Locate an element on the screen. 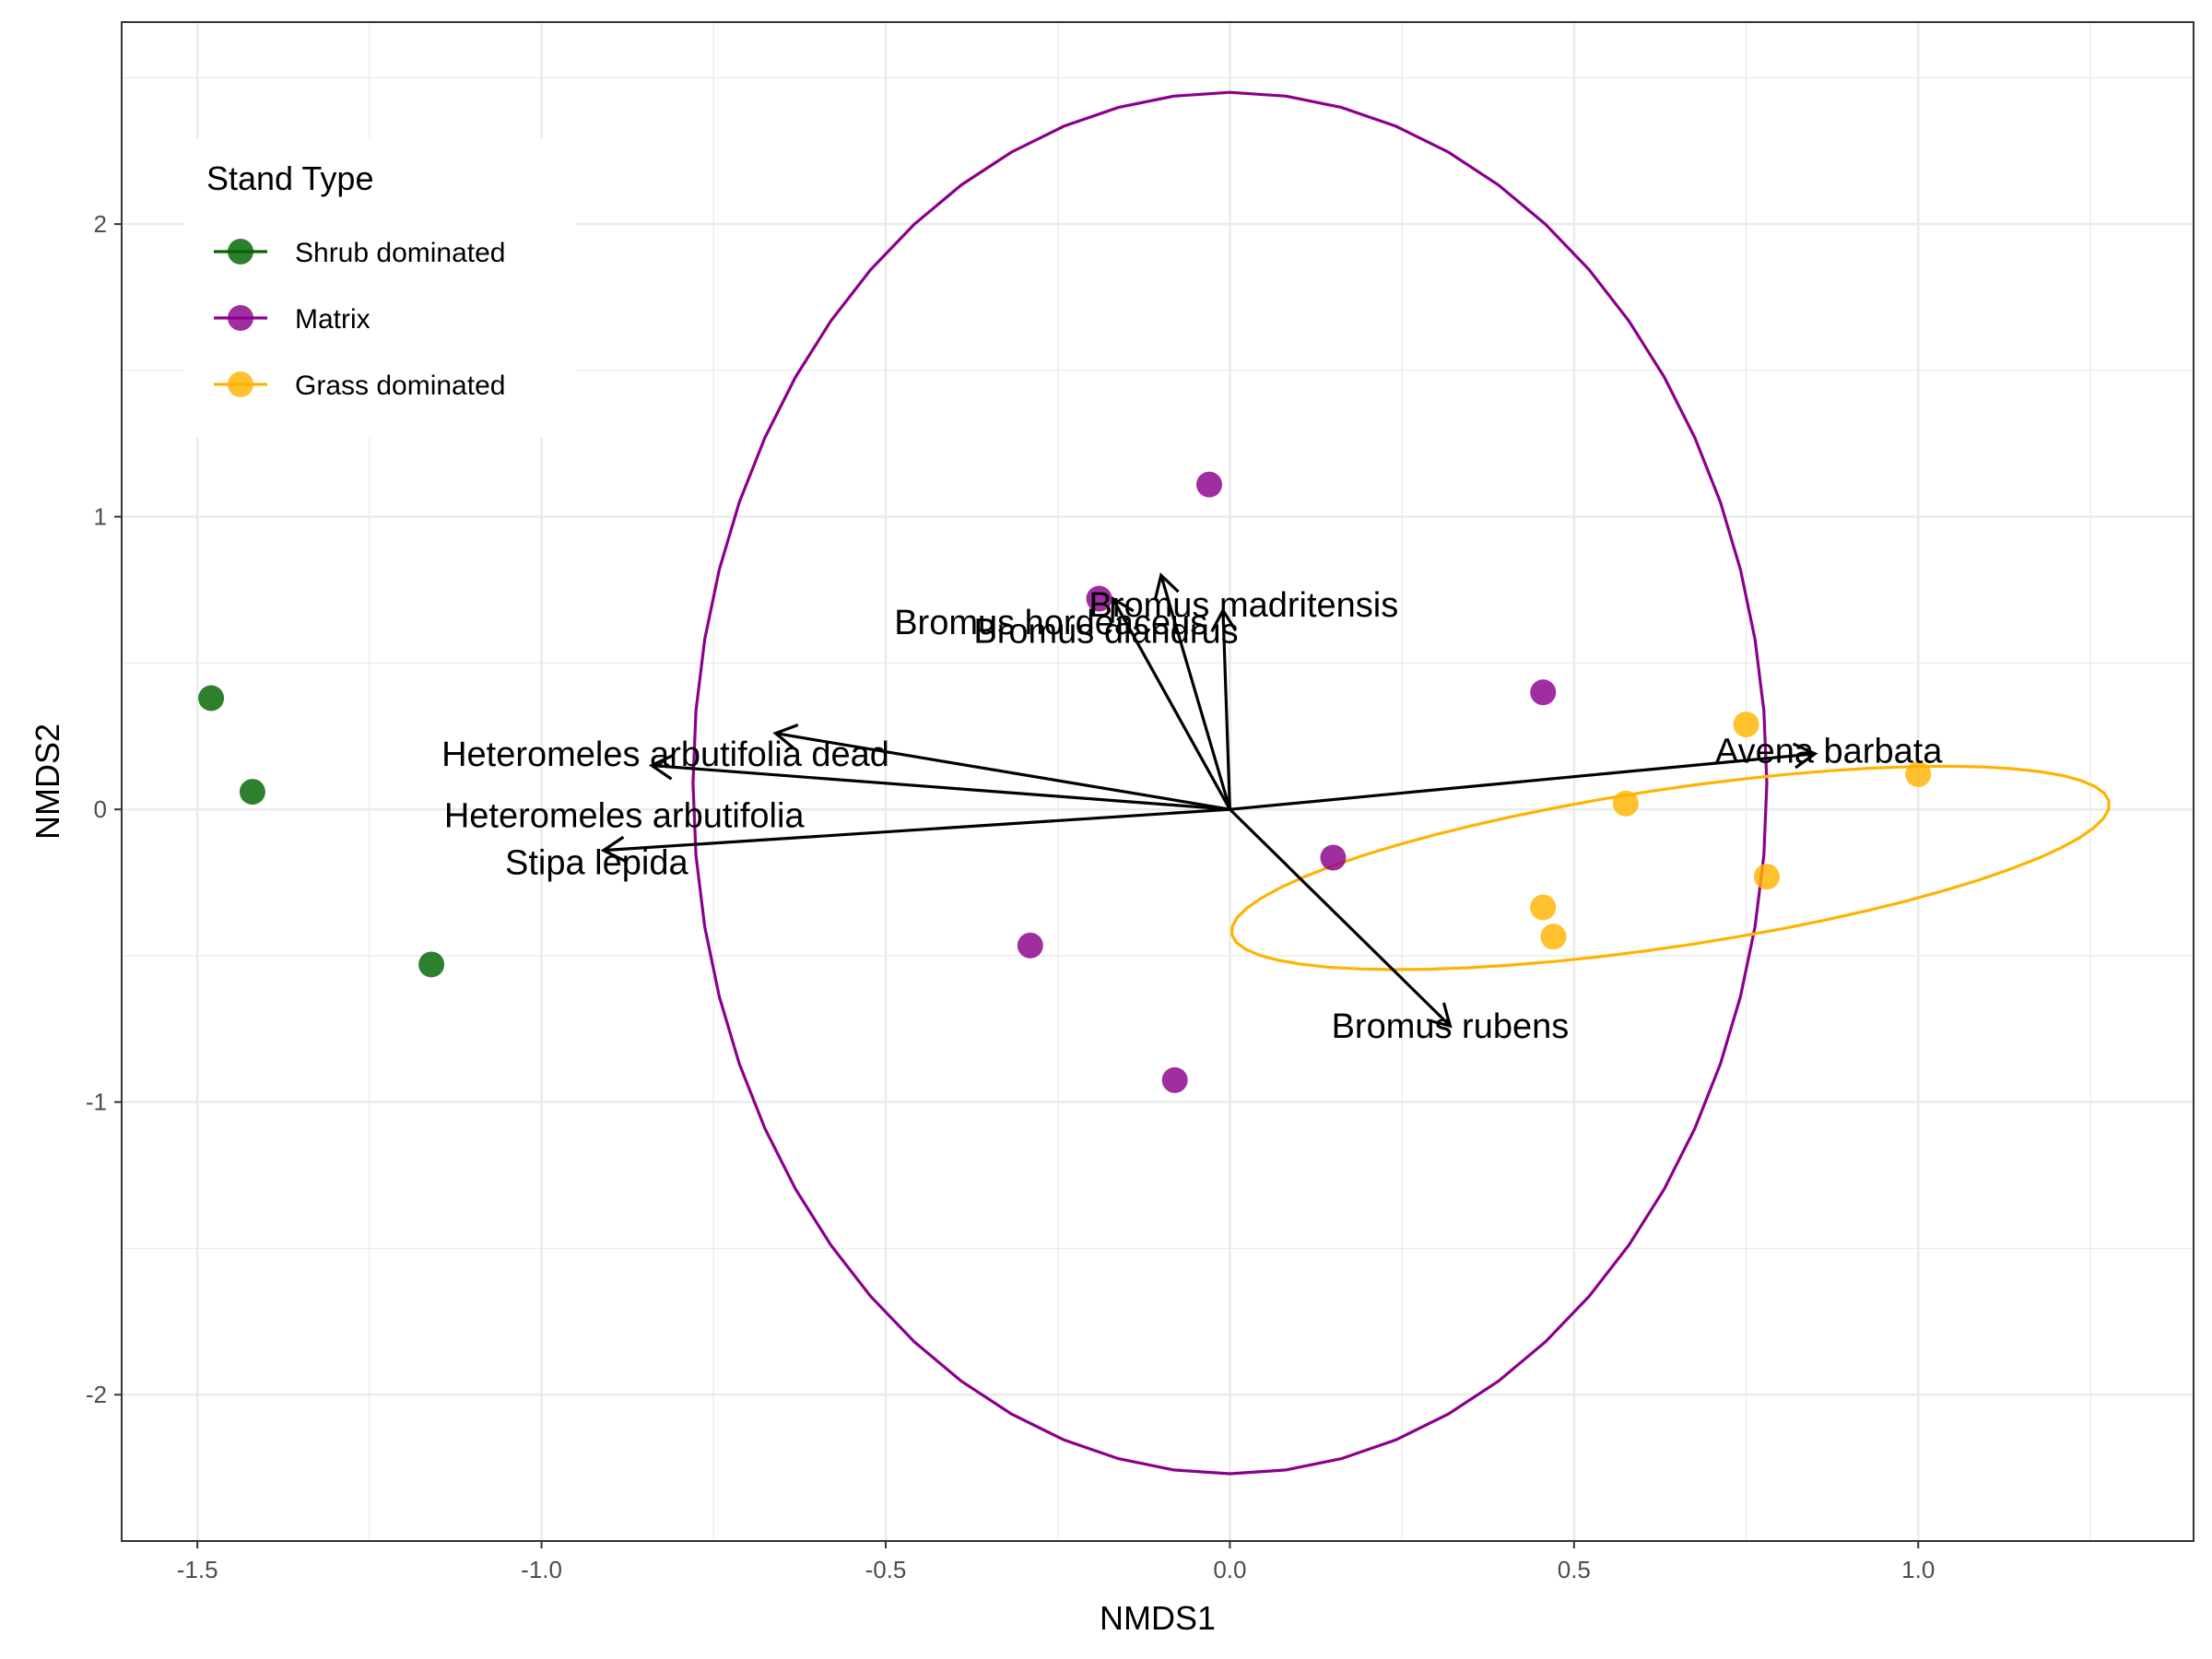 The height and width of the screenshot is (1659, 2212). vector-stipa-lepida is located at coordinates (916, 830).